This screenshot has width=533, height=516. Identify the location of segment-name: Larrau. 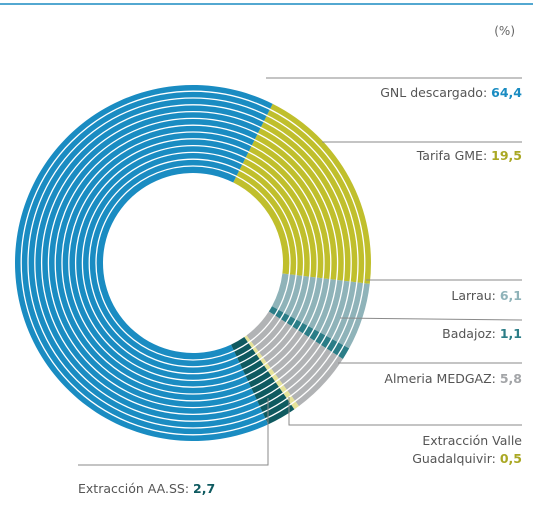
(475, 295).